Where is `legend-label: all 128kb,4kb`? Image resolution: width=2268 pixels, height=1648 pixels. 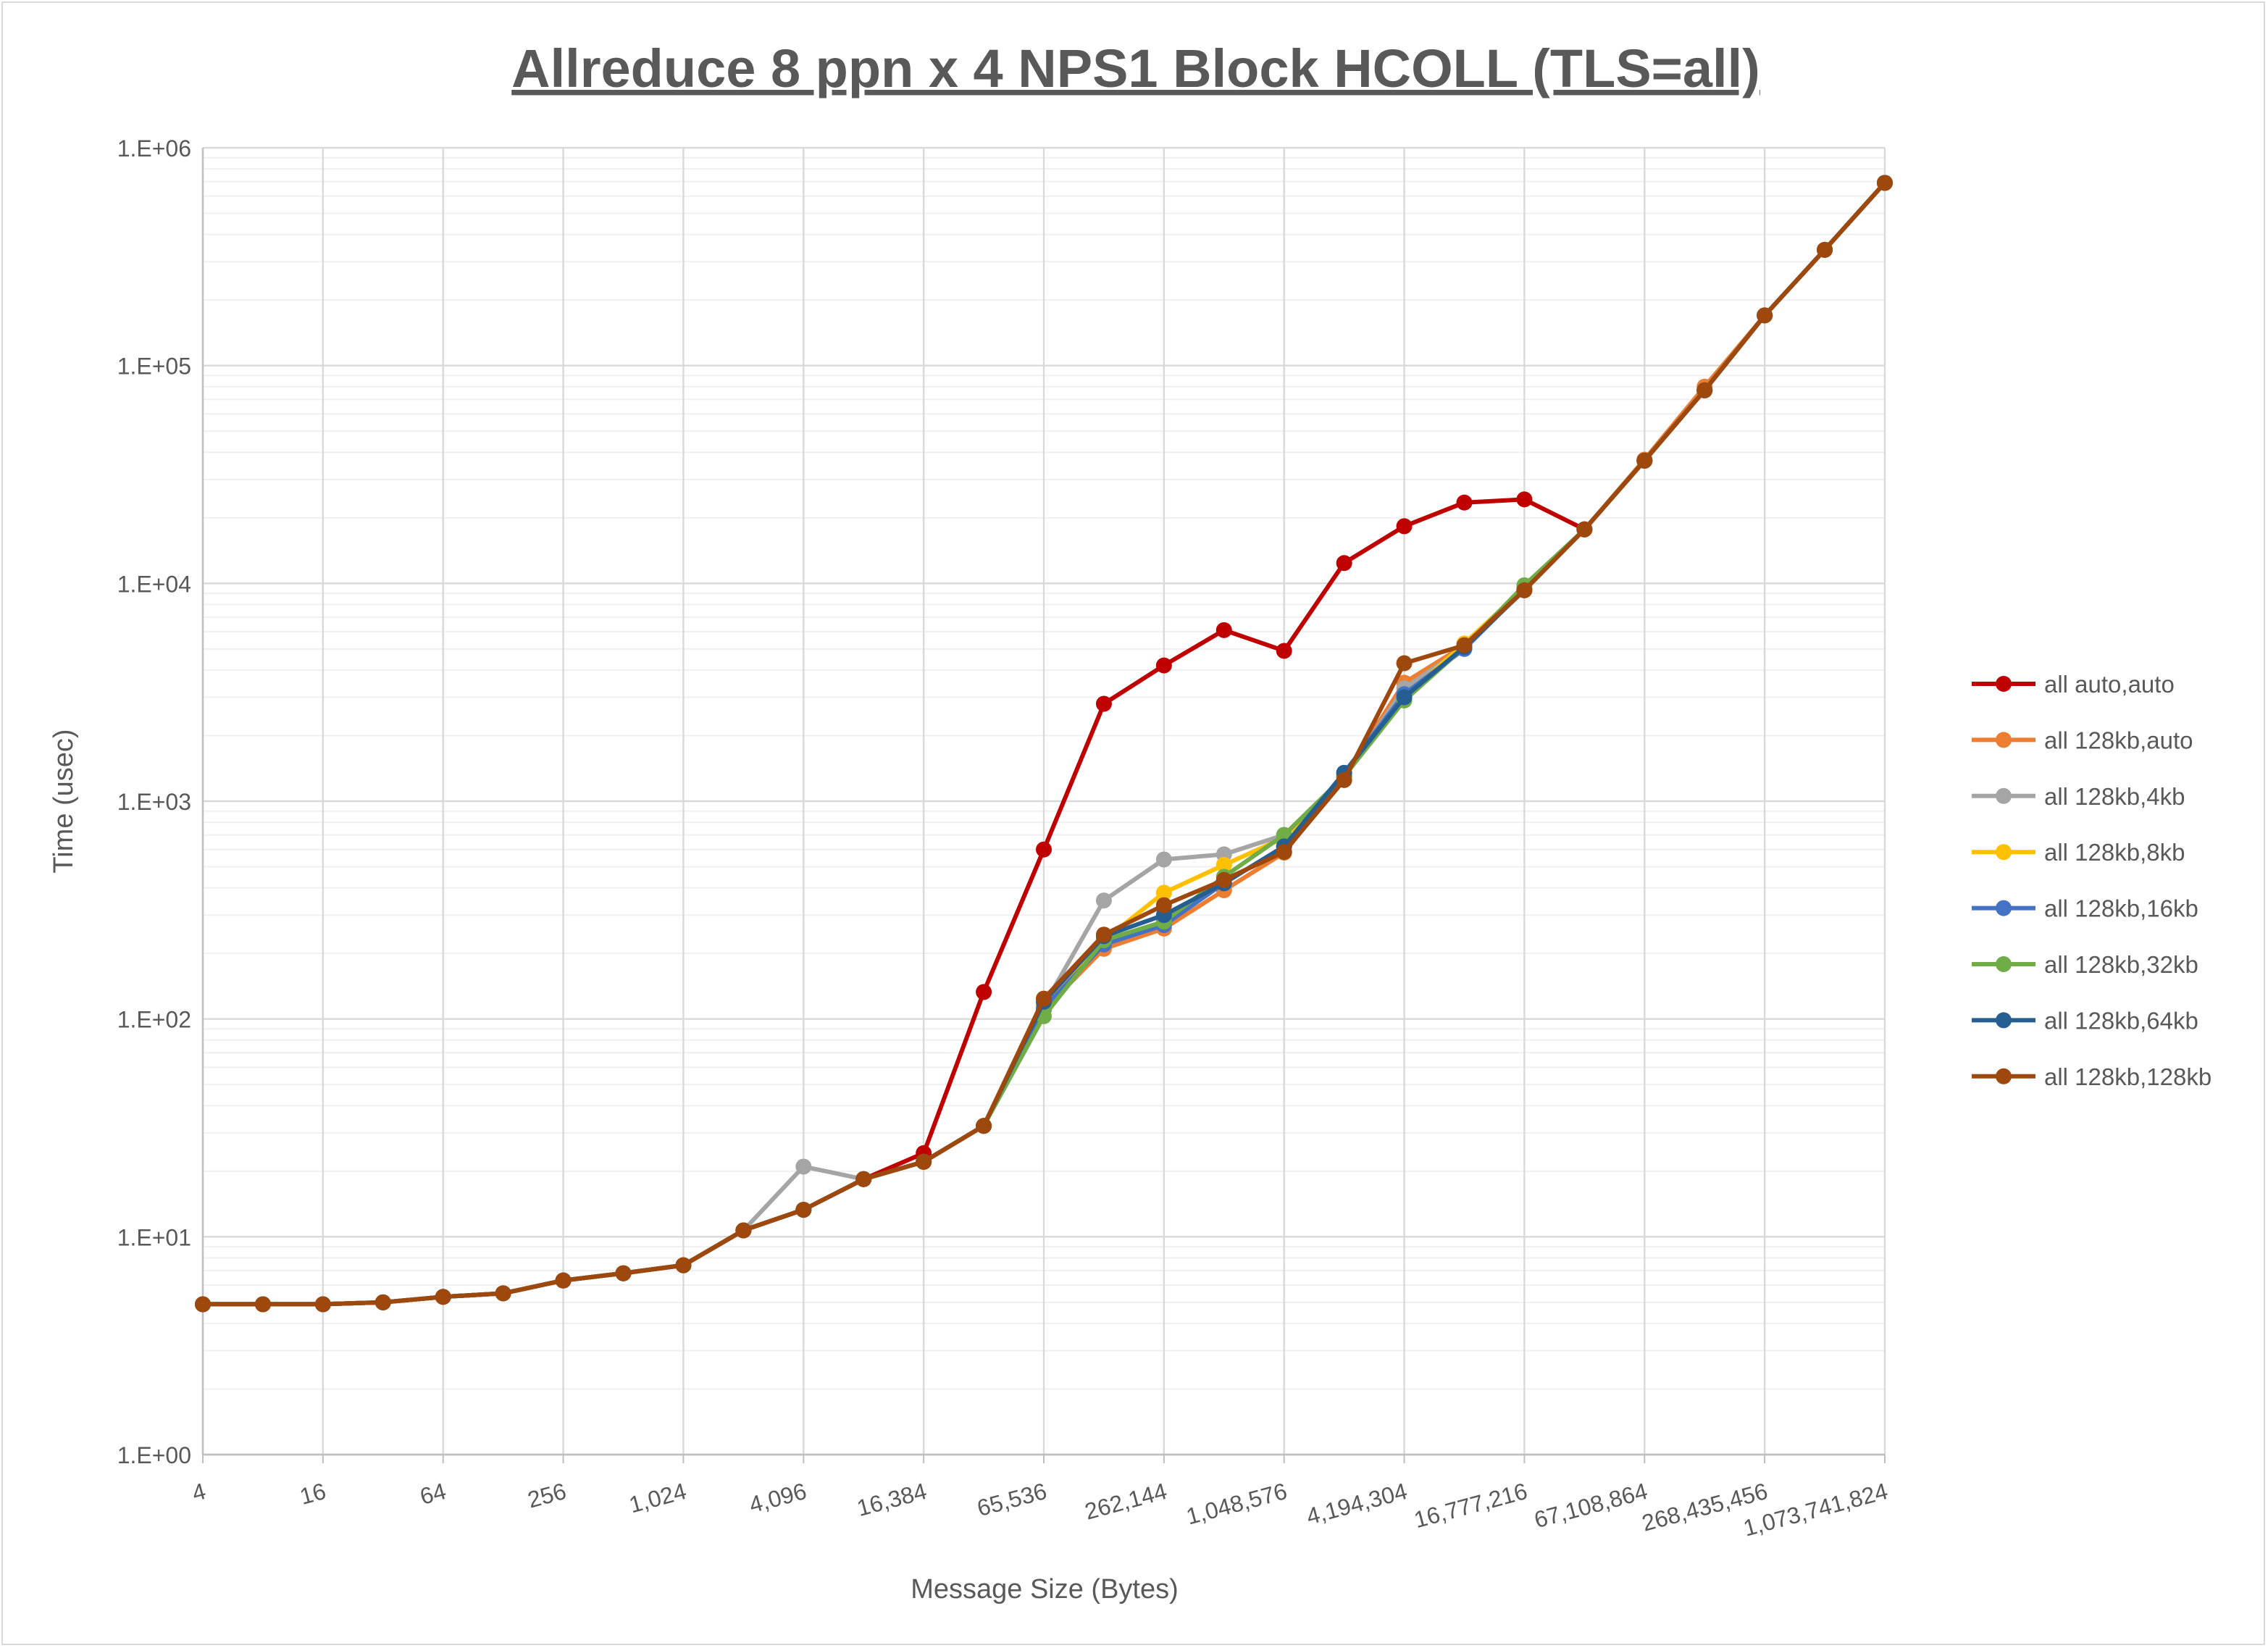
legend-label: all 128kb,4kb is located at coordinates (2115, 796).